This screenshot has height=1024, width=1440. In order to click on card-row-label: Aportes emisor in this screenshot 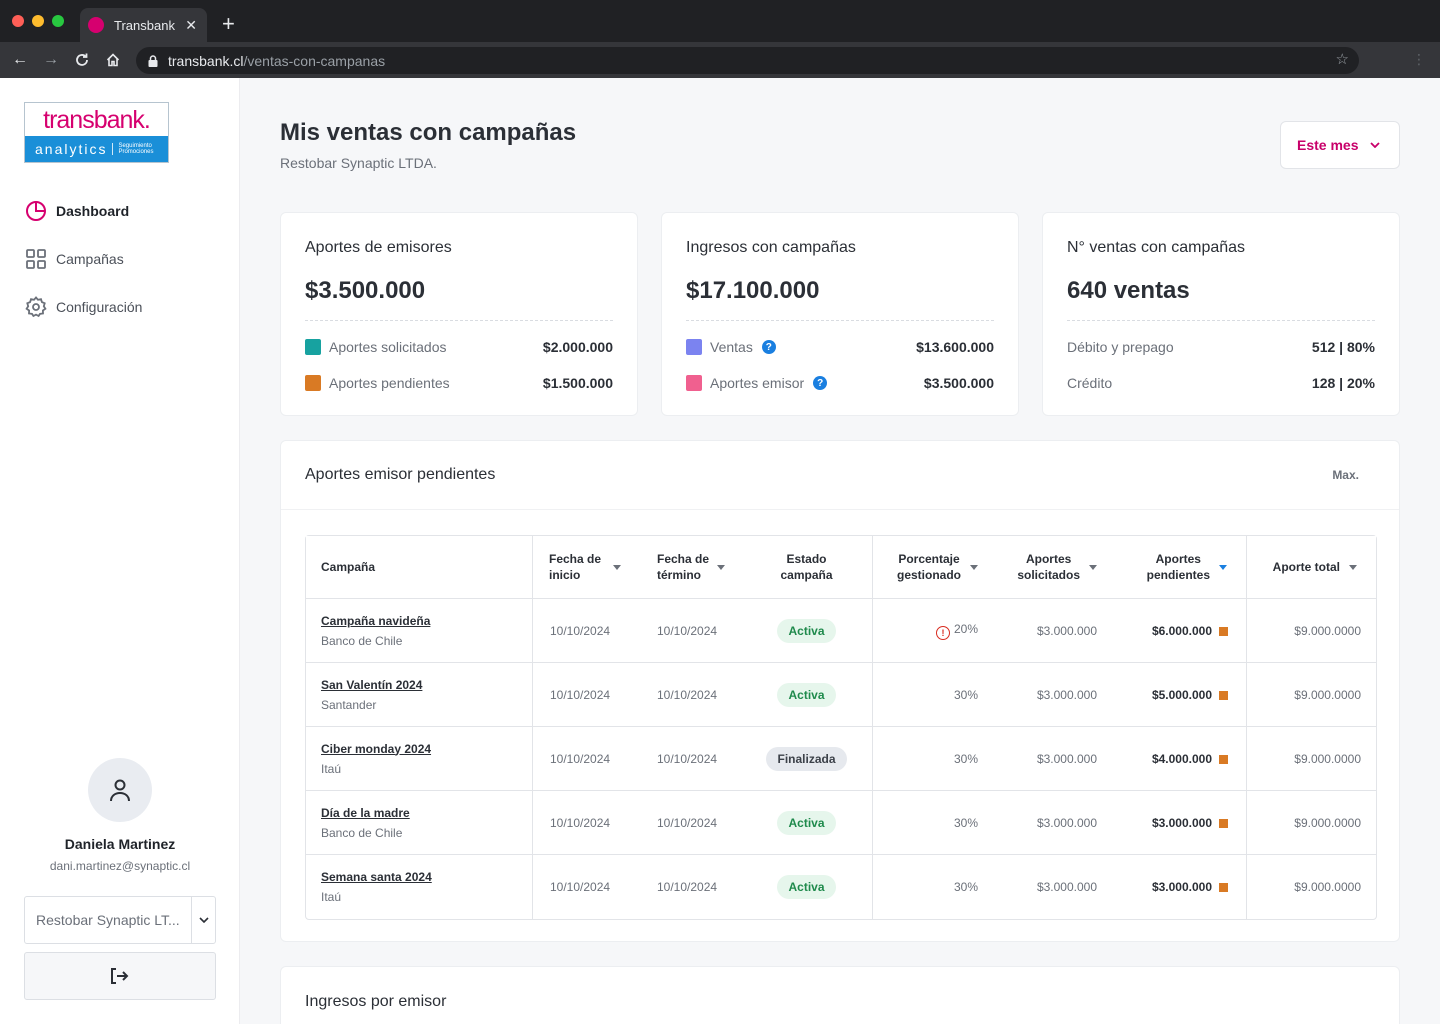, I will do `click(757, 383)`.